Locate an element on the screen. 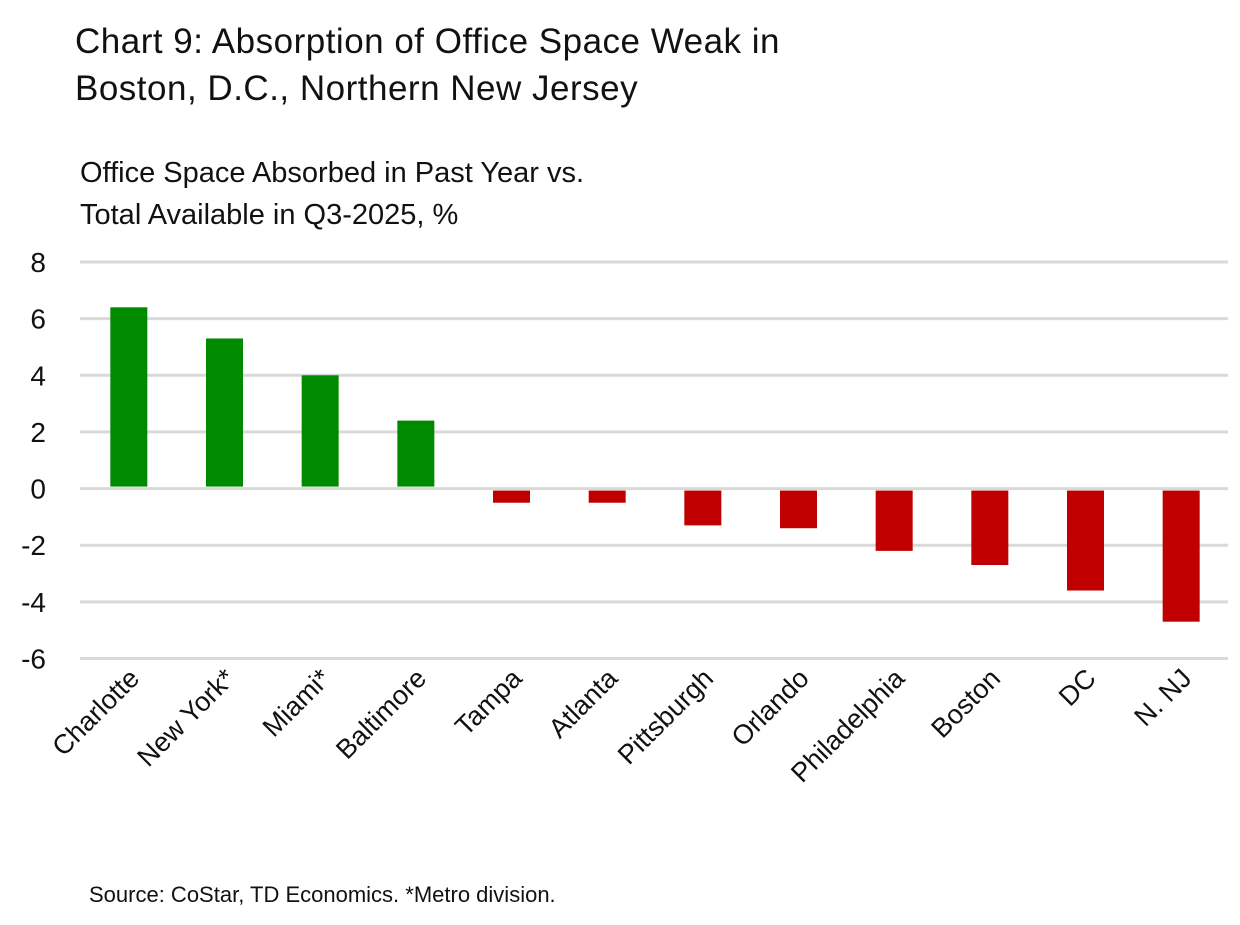  y-axis-label-line-2: Total Available in Q3-2025, % is located at coordinates (269, 215).